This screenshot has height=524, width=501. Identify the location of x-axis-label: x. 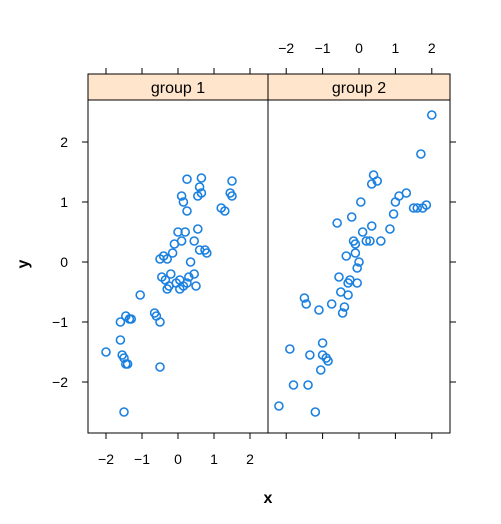
(268, 498).